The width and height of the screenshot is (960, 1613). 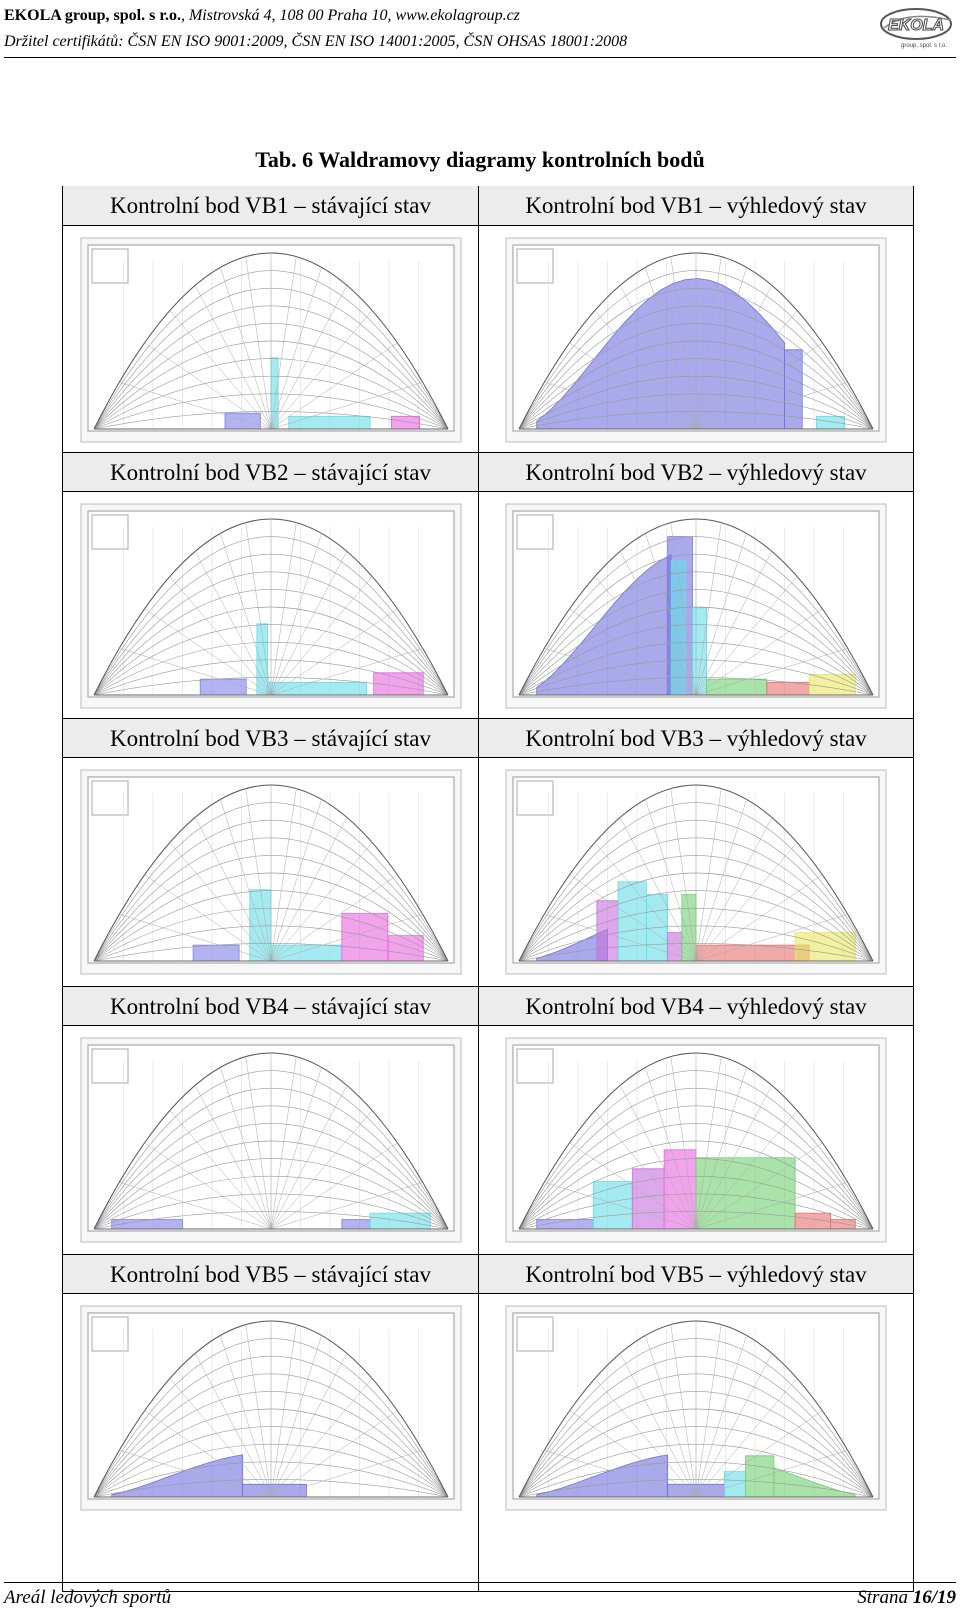 I want to click on cell-label: Kontrolní bod VB1 – stávající stav, so click(x=270, y=206).